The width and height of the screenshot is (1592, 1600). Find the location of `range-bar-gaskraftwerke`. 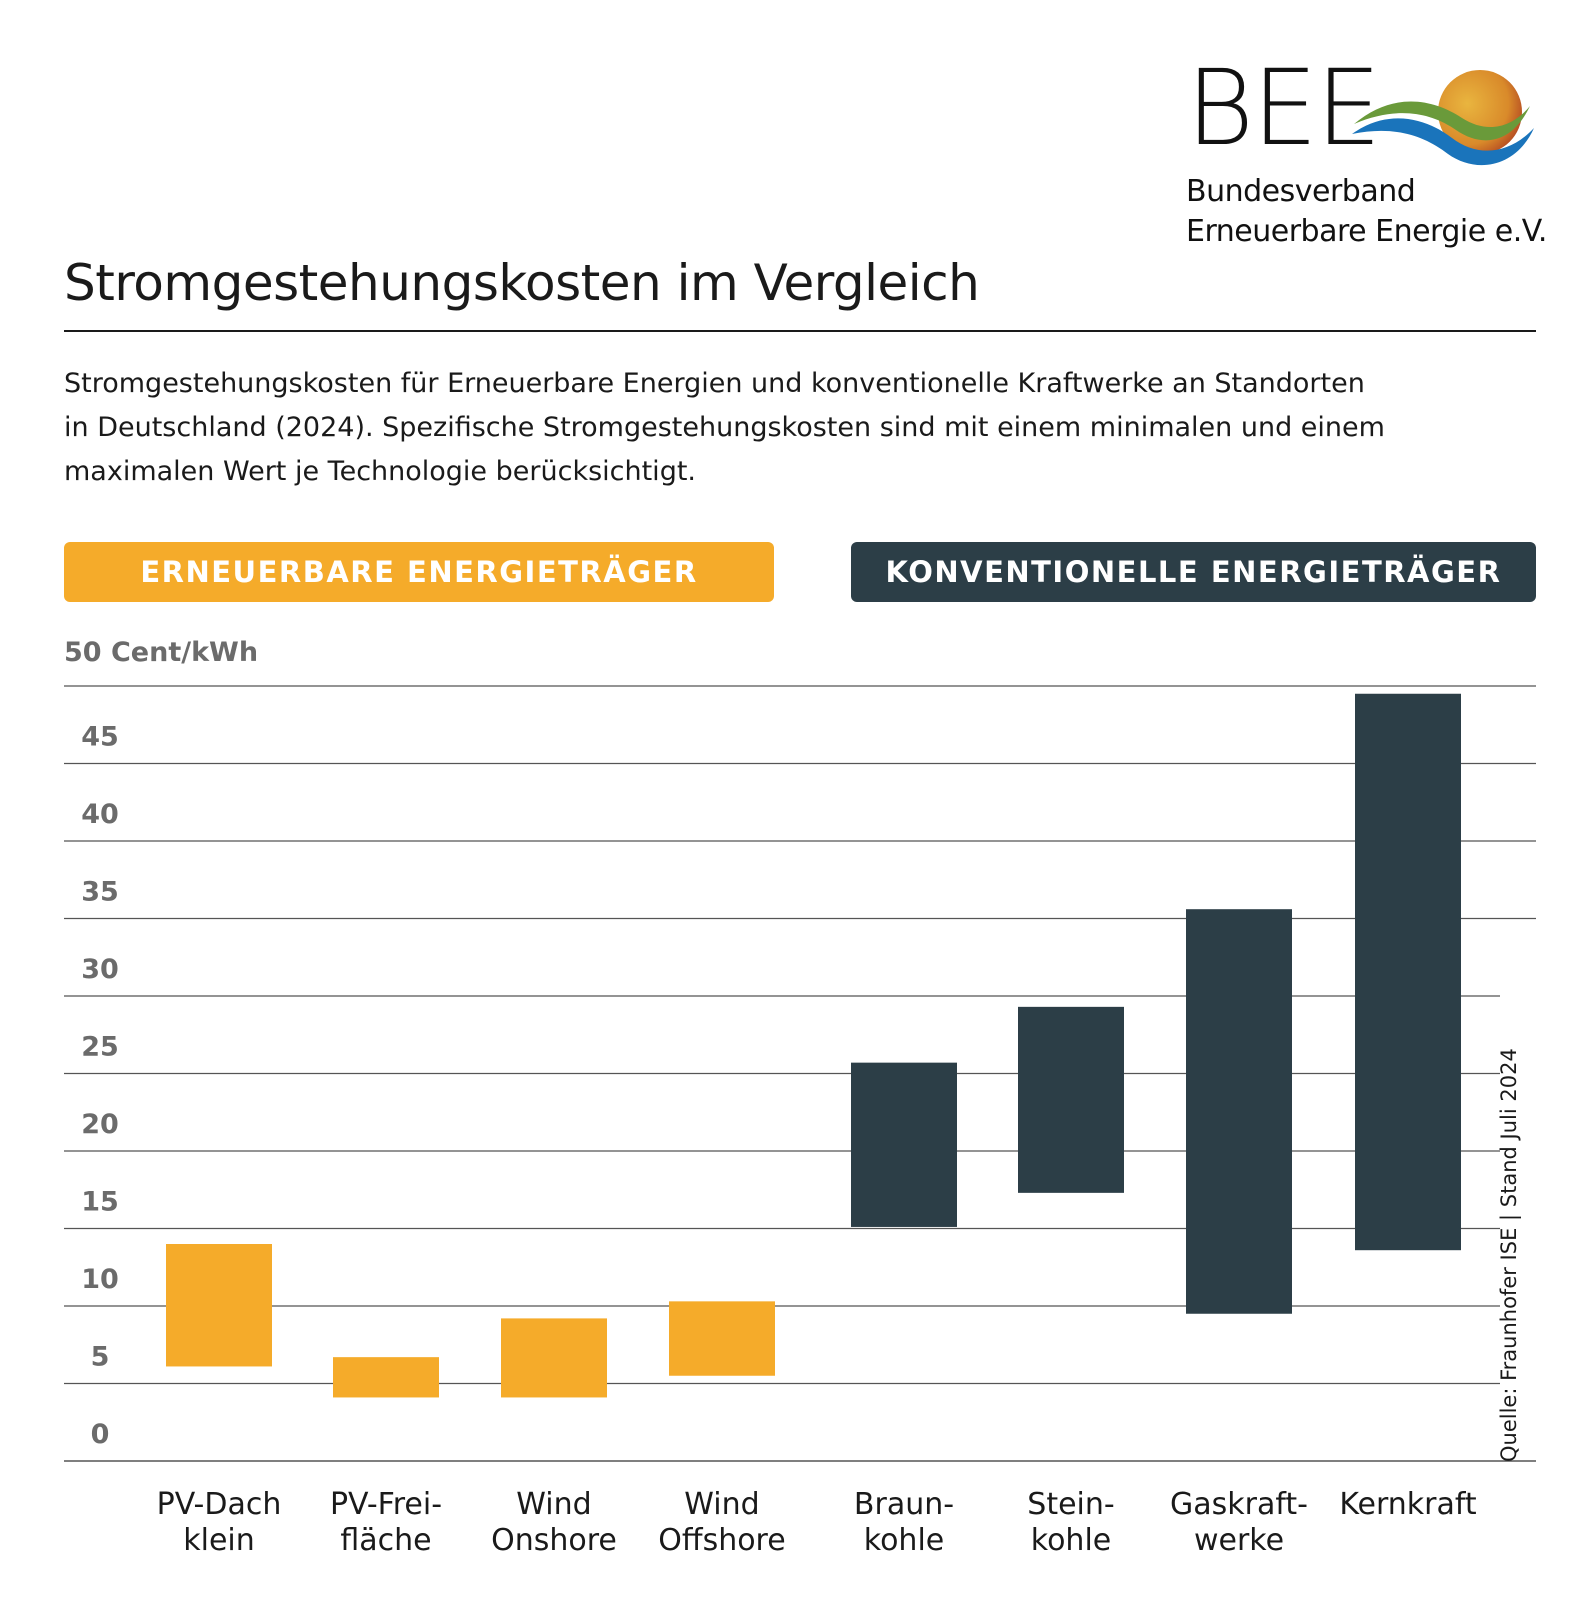

range-bar-gaskraftwerke is located at coordinates (1239, 1111).